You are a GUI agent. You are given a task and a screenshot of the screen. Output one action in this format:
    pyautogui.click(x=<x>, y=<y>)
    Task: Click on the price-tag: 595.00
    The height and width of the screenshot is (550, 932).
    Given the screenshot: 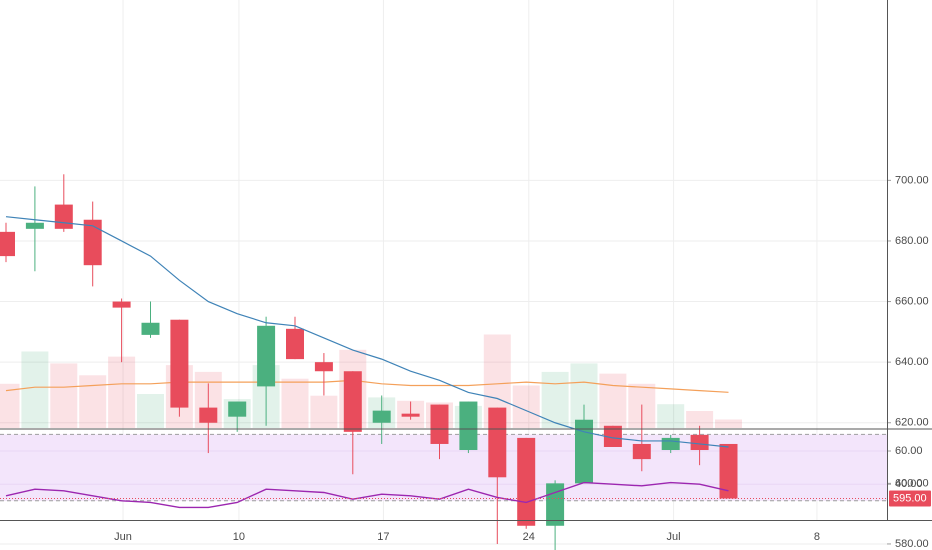 What is the action you would take?
    pyautogui.click(x=910, y=498)
    